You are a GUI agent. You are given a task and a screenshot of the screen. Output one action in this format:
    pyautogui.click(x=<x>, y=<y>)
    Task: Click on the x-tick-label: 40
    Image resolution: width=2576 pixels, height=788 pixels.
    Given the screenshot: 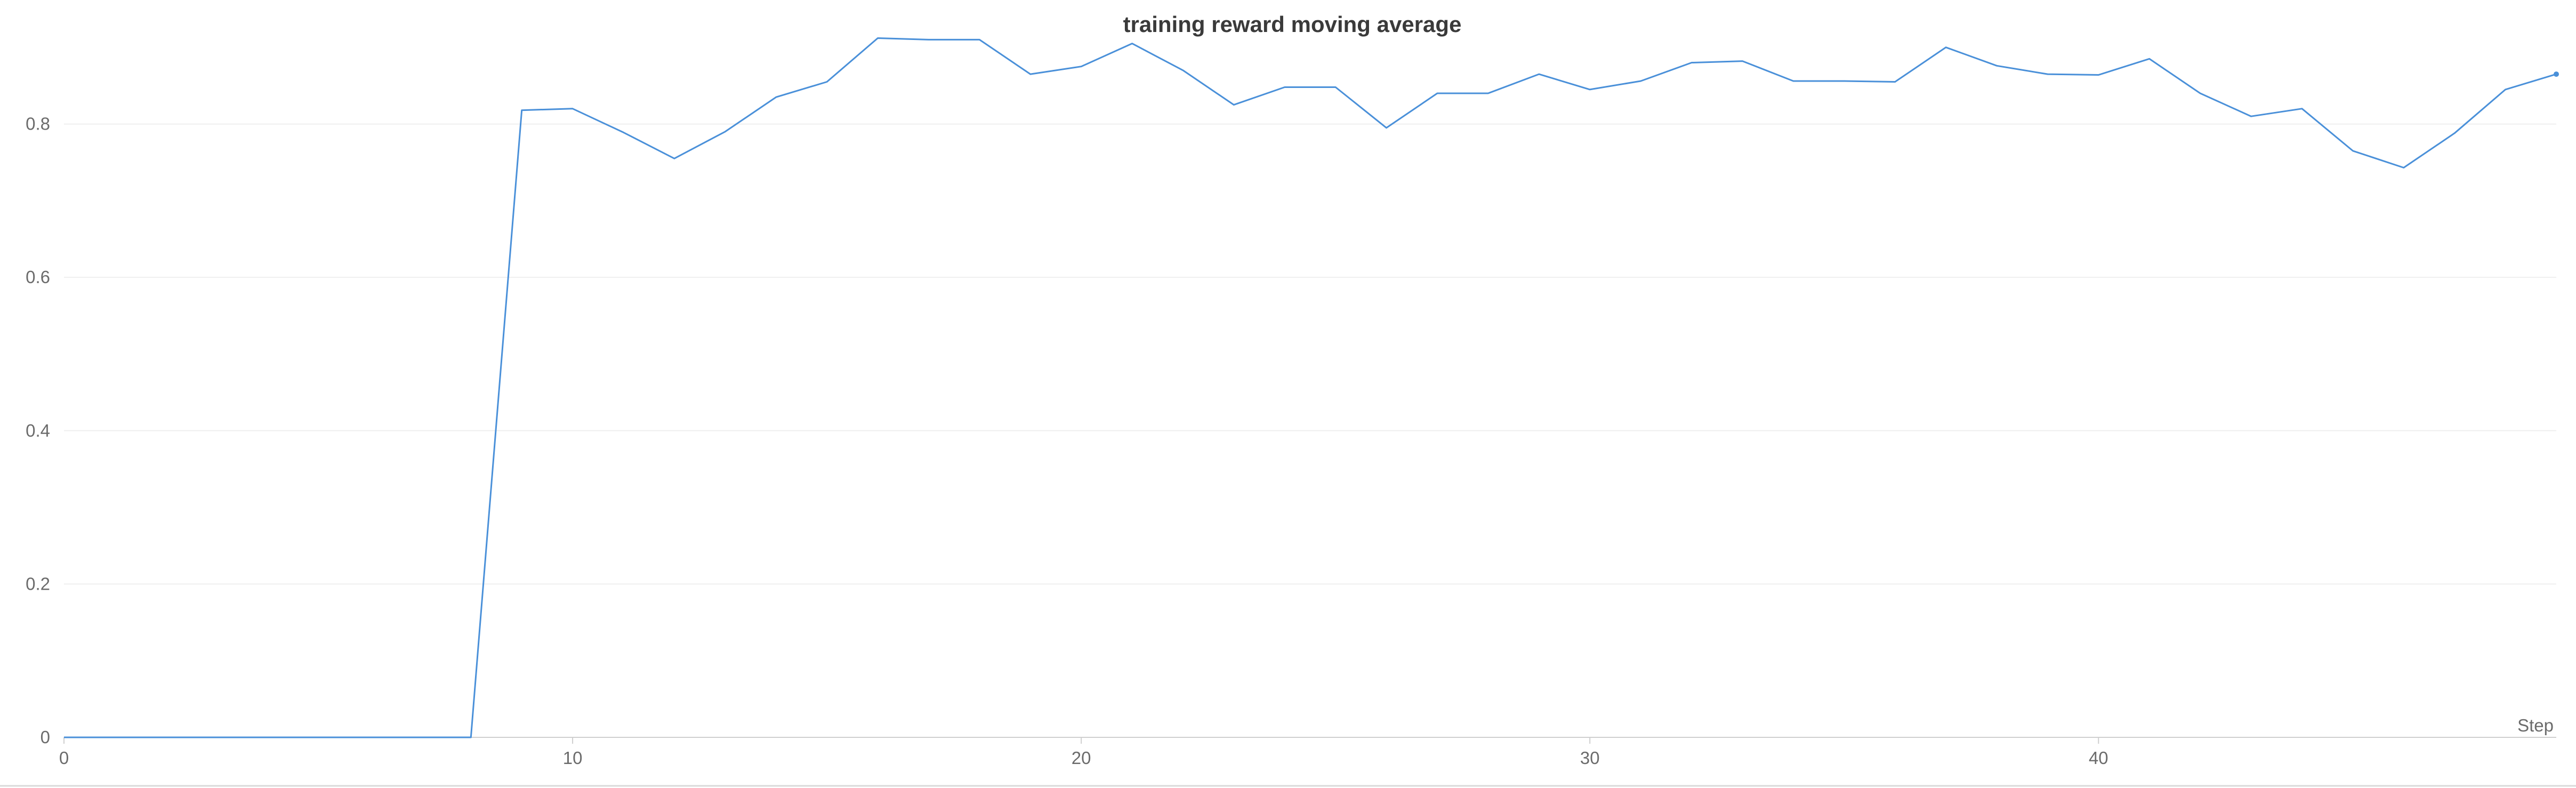 What is the action you would take?
    pyautogui.click(x=2098, y=758)
    